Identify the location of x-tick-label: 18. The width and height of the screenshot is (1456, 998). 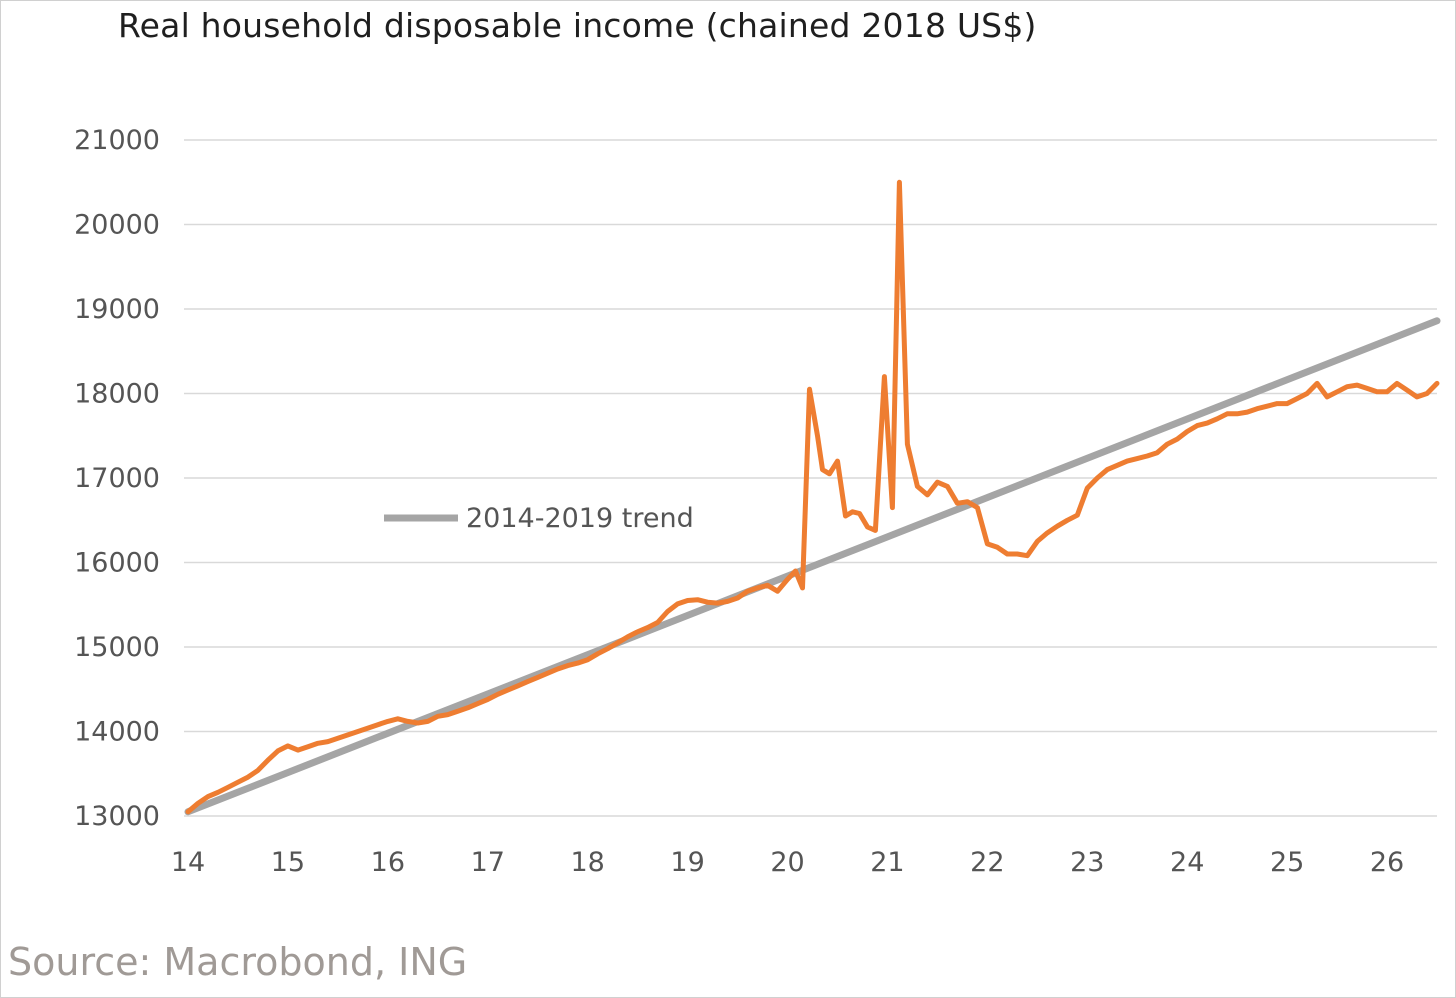
(588, 862).